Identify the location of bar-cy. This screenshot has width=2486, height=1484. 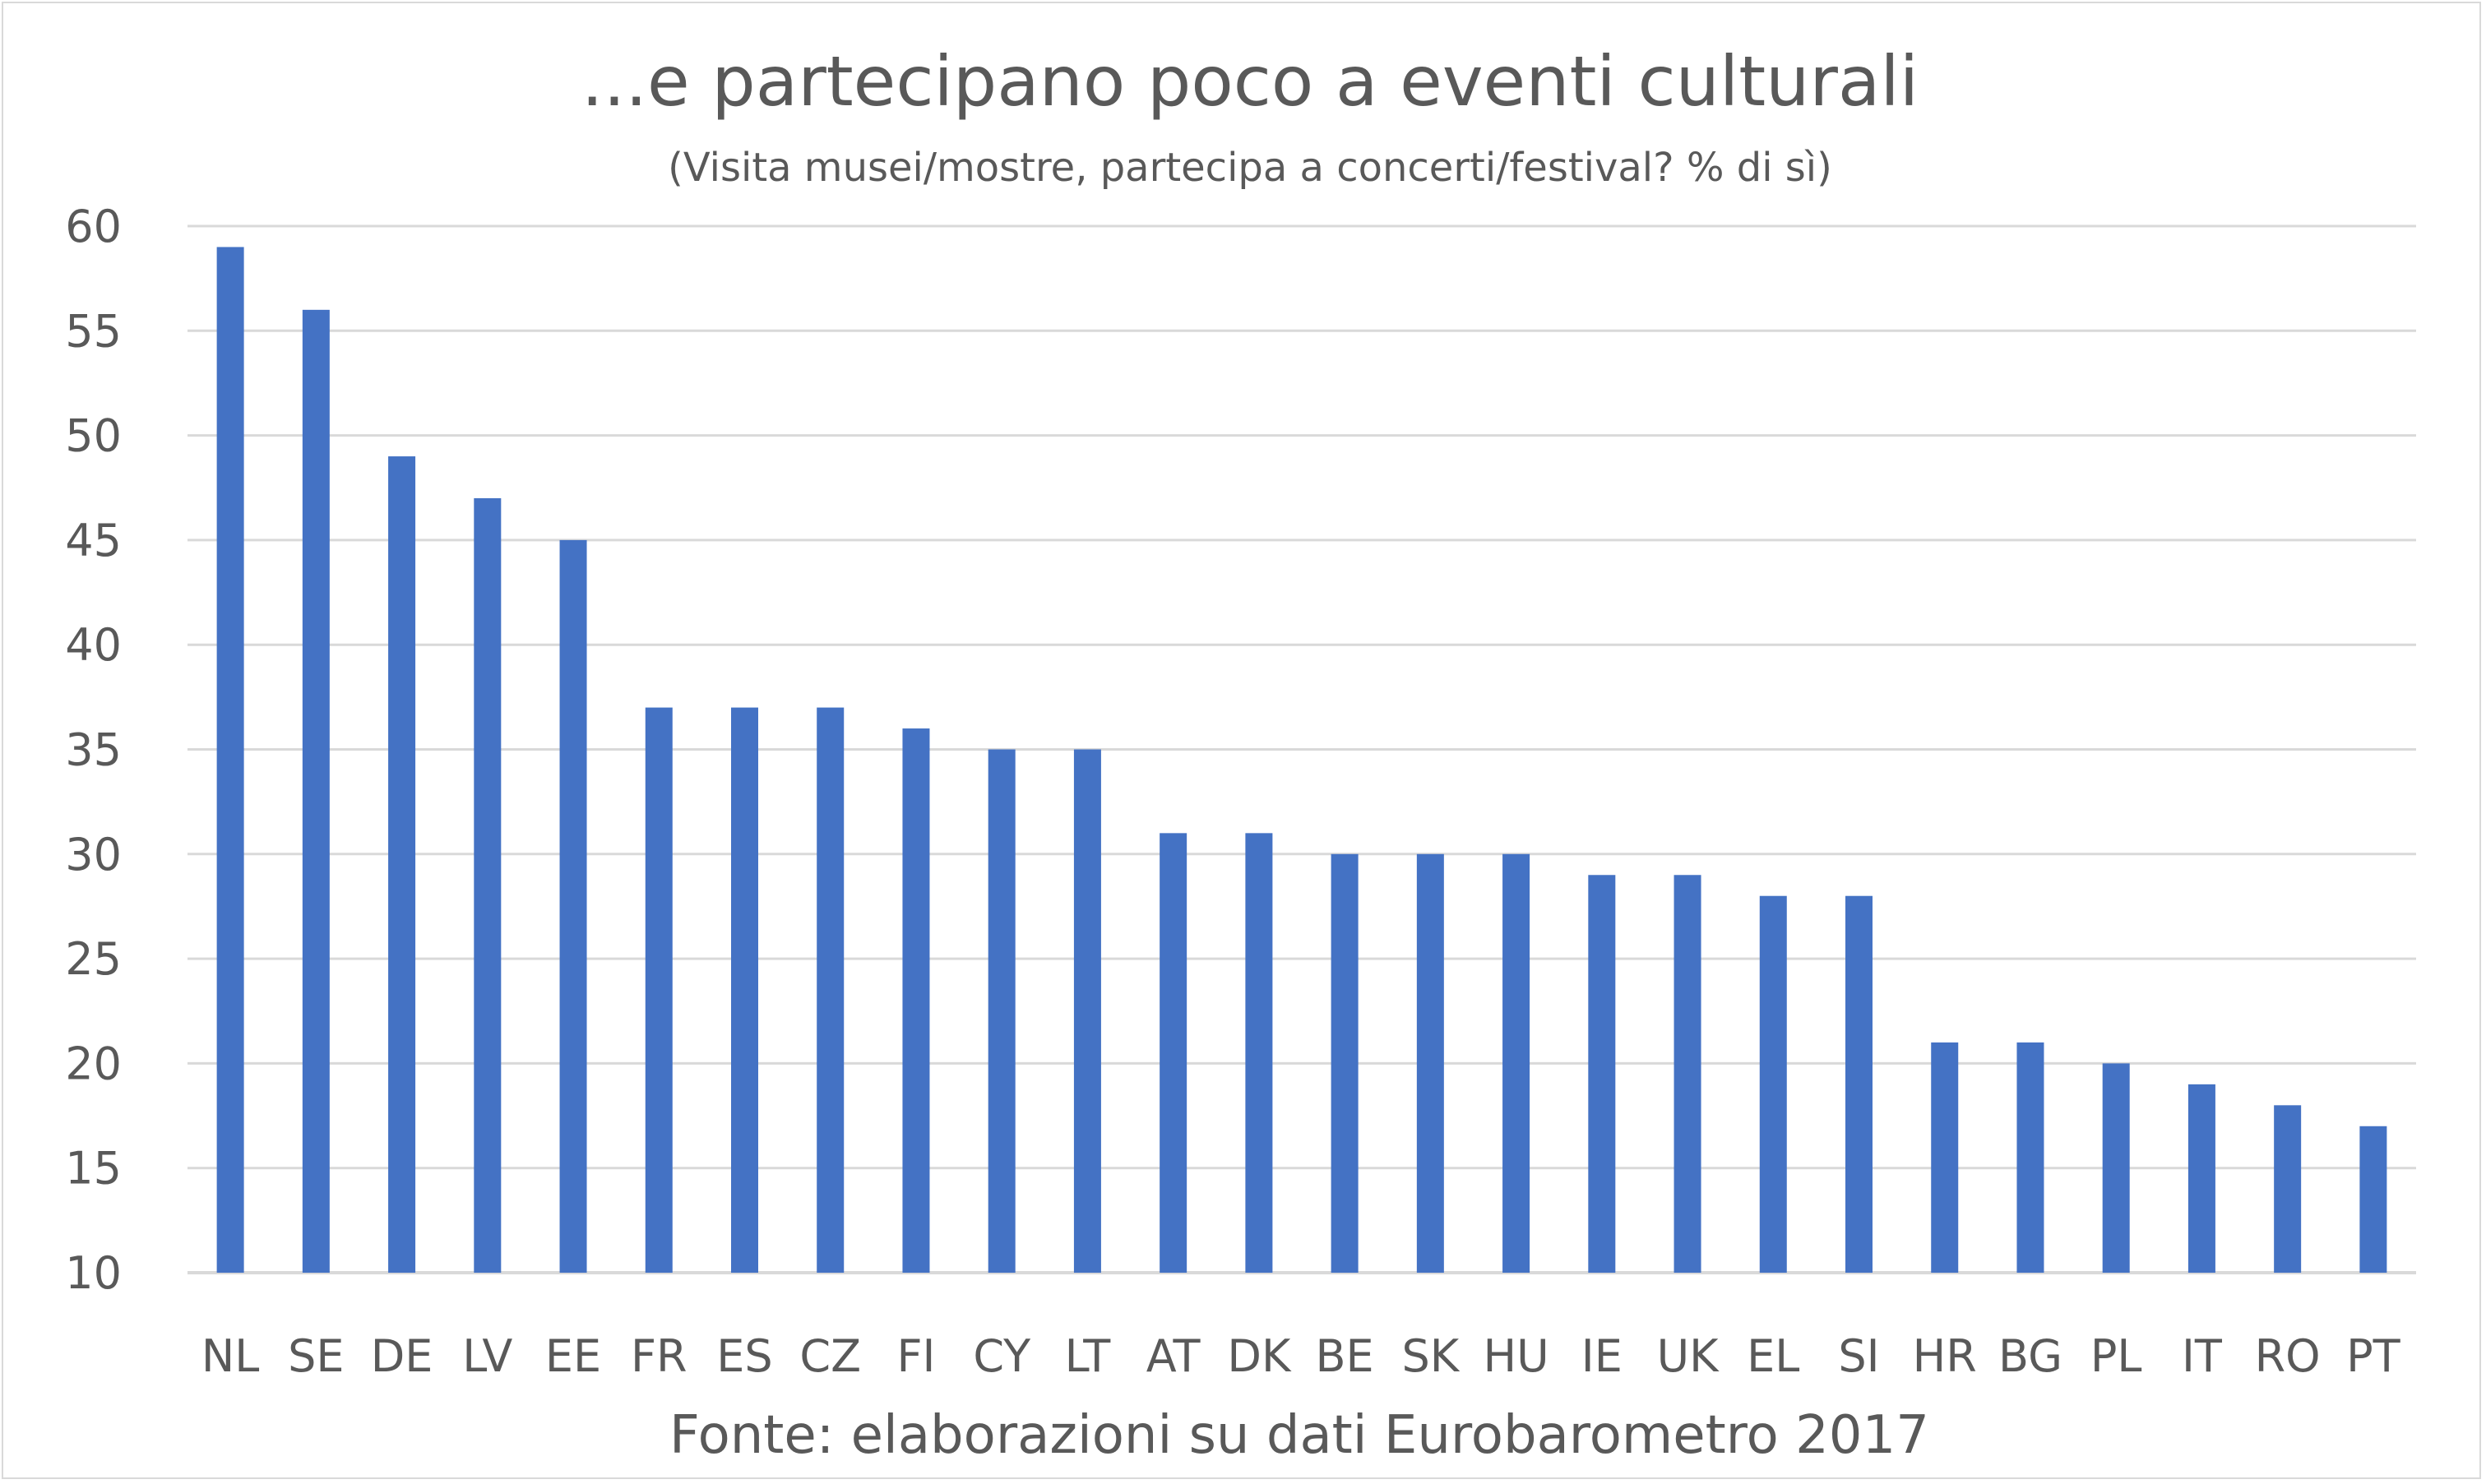
(1002, 1011).